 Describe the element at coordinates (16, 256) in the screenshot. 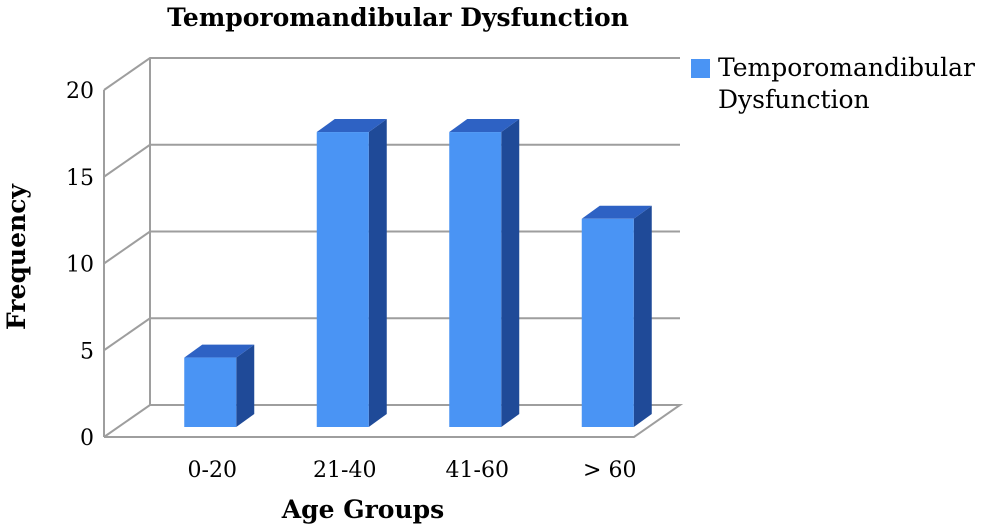

I see `y-axis-title: Frequency` at that location.